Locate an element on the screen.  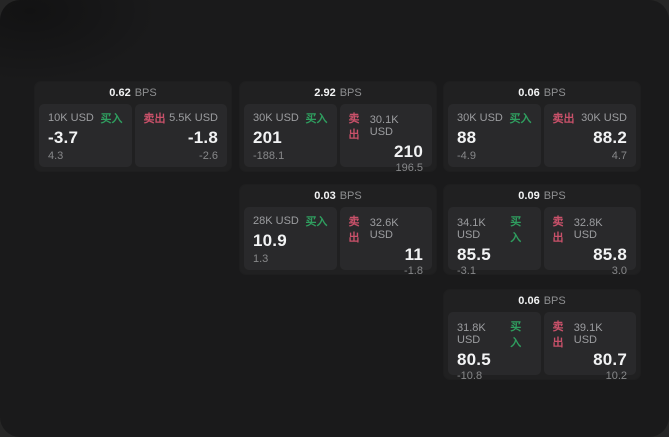
sell-size: 32.6K USD is located at coordinates (384, 229).